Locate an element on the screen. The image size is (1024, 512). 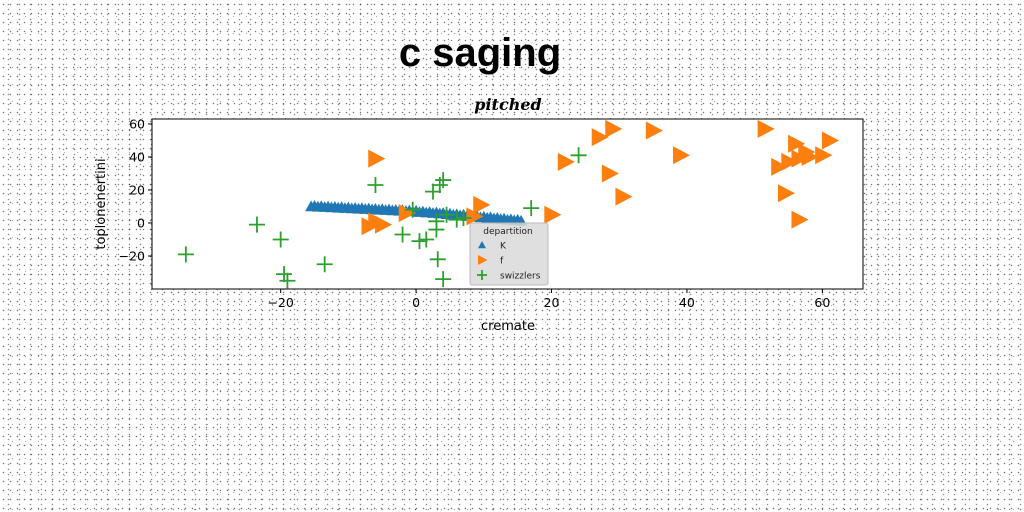
x-tick-label: 20 is located at coordinates (552, 302).